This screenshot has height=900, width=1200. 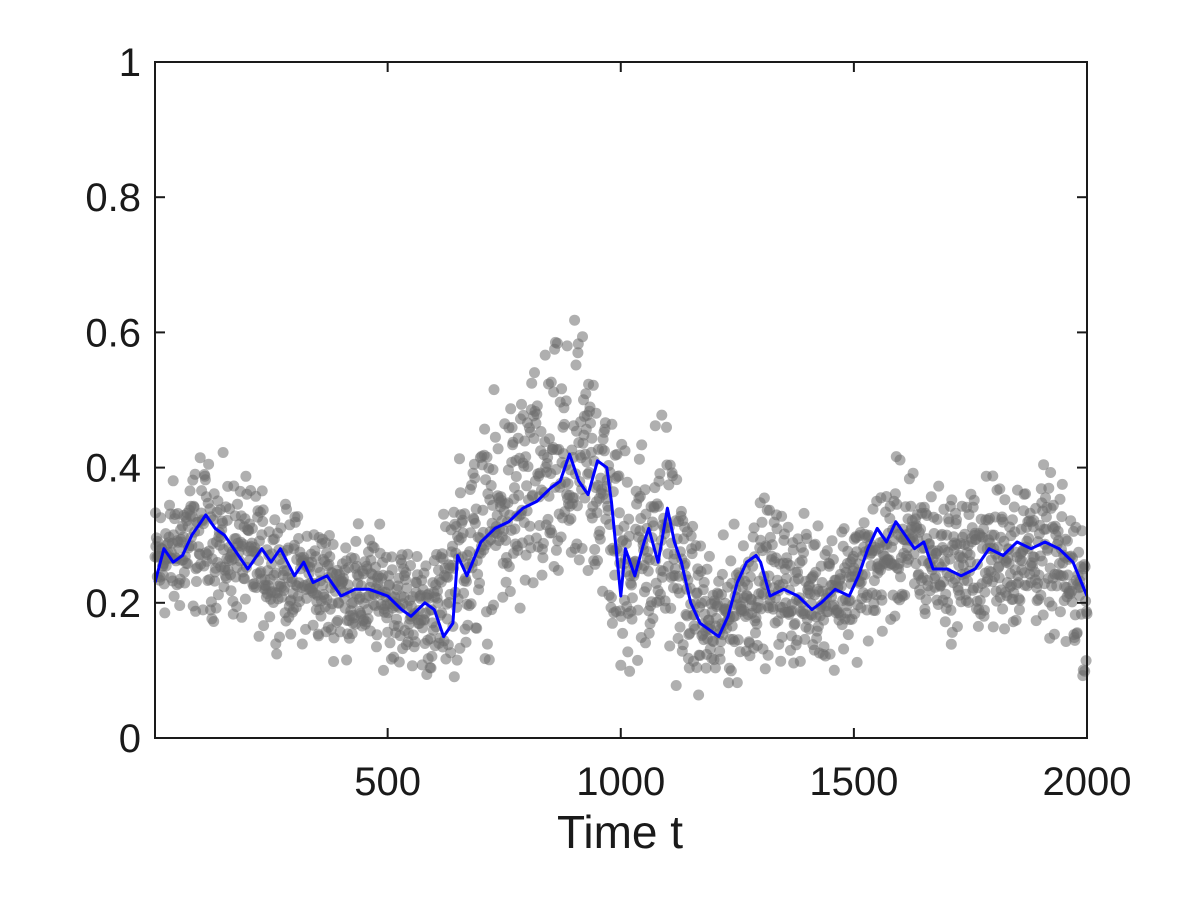 I want to click on y-tick-label: 0, so click(x=130, y=739).